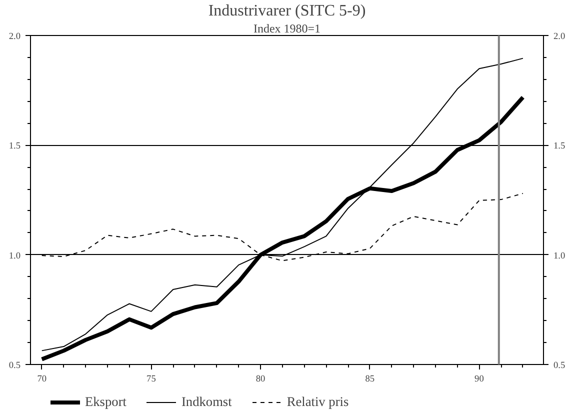 Image resolution: width=573 pixels, height=414 pixels. Describe the element at coordinates (560, 147) in the screenshot. I see `y2-tick-label: 1.5` at that location.